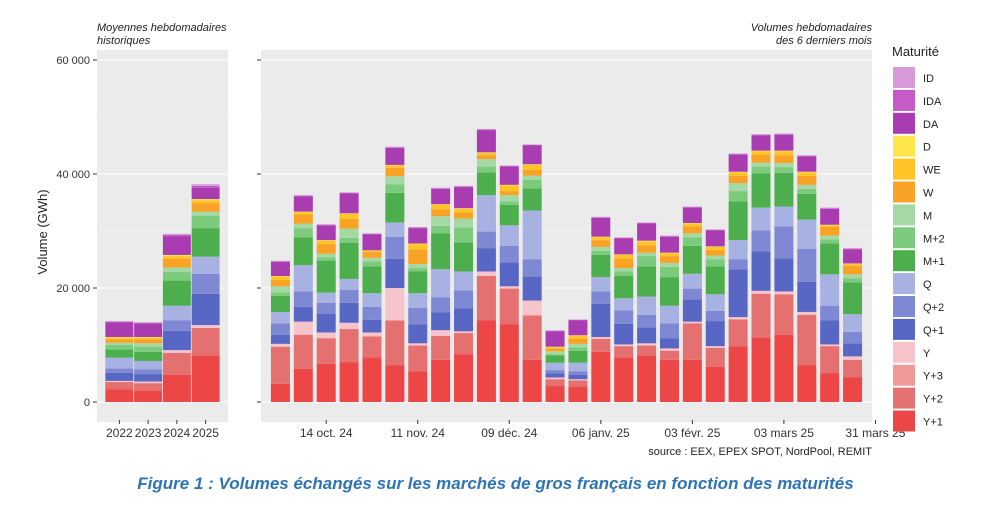 This screenshot has width=991, height=529. What do you see at coordinates (162, 245) in the screenshot?
I see `historical-panel: 2022 2023 2024 2025` at bounding box center [162, 245].